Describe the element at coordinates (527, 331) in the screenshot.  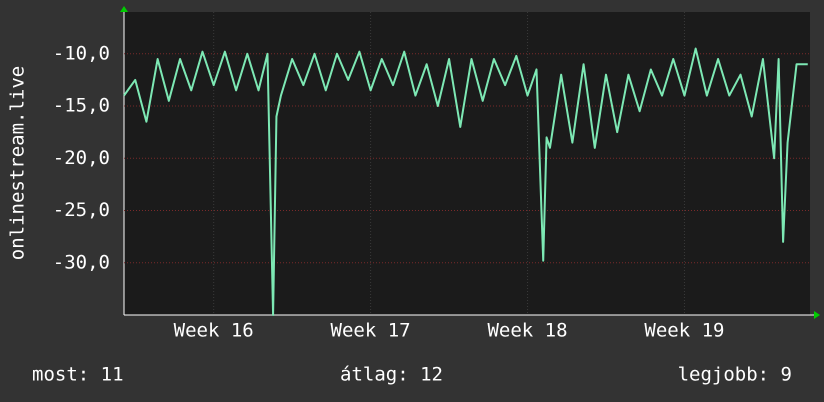
I see `x-tick-label: Week 18` at that location.